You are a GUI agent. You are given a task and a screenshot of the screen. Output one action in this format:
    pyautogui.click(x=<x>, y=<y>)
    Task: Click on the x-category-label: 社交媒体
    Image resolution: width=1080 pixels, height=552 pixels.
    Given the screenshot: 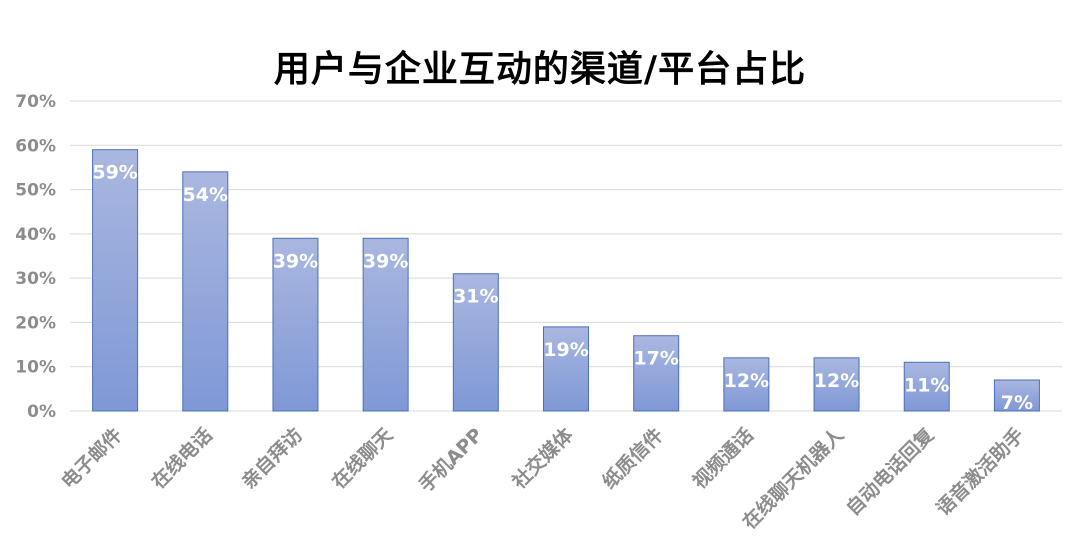 What is the action you would take?
    pyautogui.click(x=542, y=458)
    